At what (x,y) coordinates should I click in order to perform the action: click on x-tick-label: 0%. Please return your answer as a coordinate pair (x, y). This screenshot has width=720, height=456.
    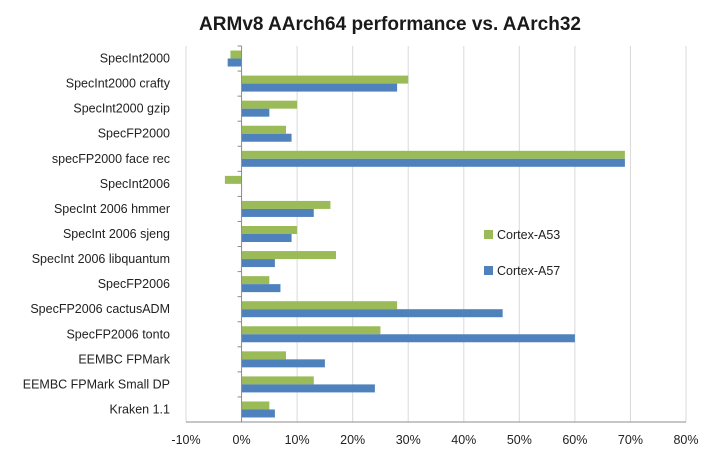
    Looking at the image, I should click on (242, 440).